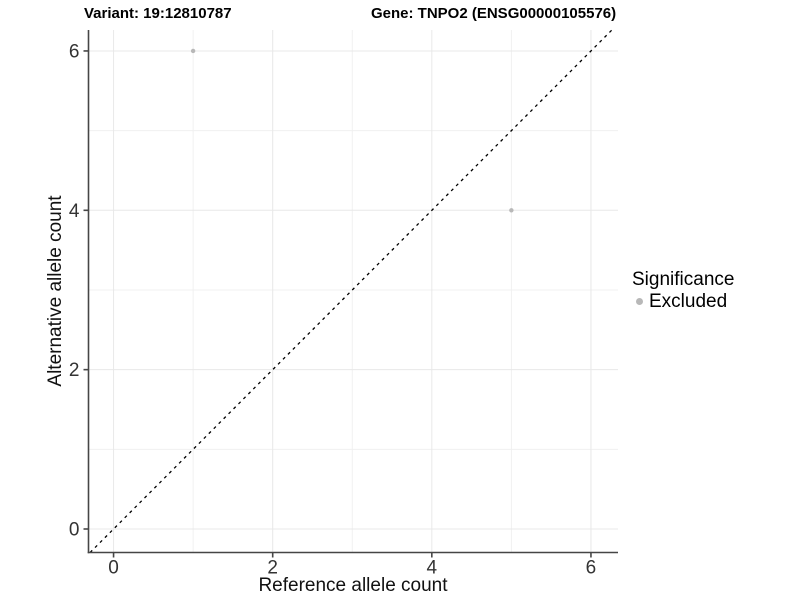 This screenshot has width=800, height=600. Describe the element at coordinates (639, 301) in the screenshot. I see `excluded-point-icon` at that location.